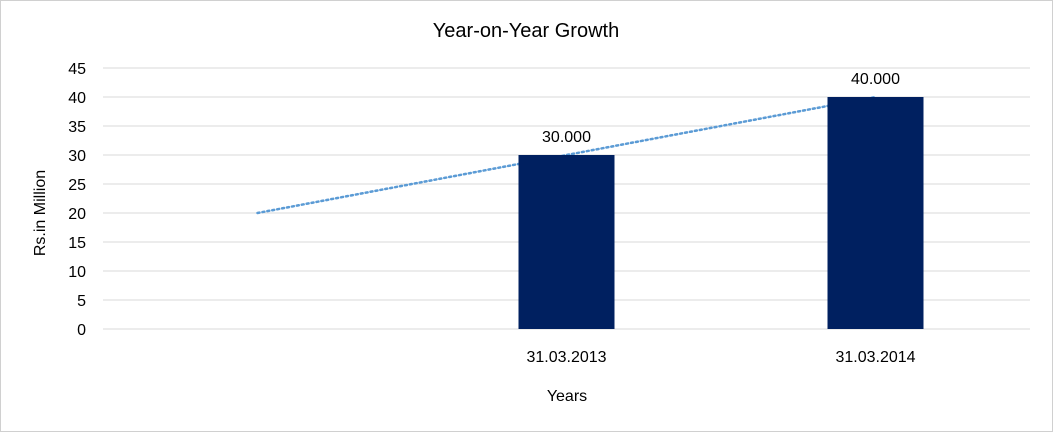 The width and height of the screenshot is (1053, 432). Describe the element at coordinates (77, 200) in the screenshot. I see `y-axis-ticks: 0 5 10 15 20 25 30 35 40 45` at that location.